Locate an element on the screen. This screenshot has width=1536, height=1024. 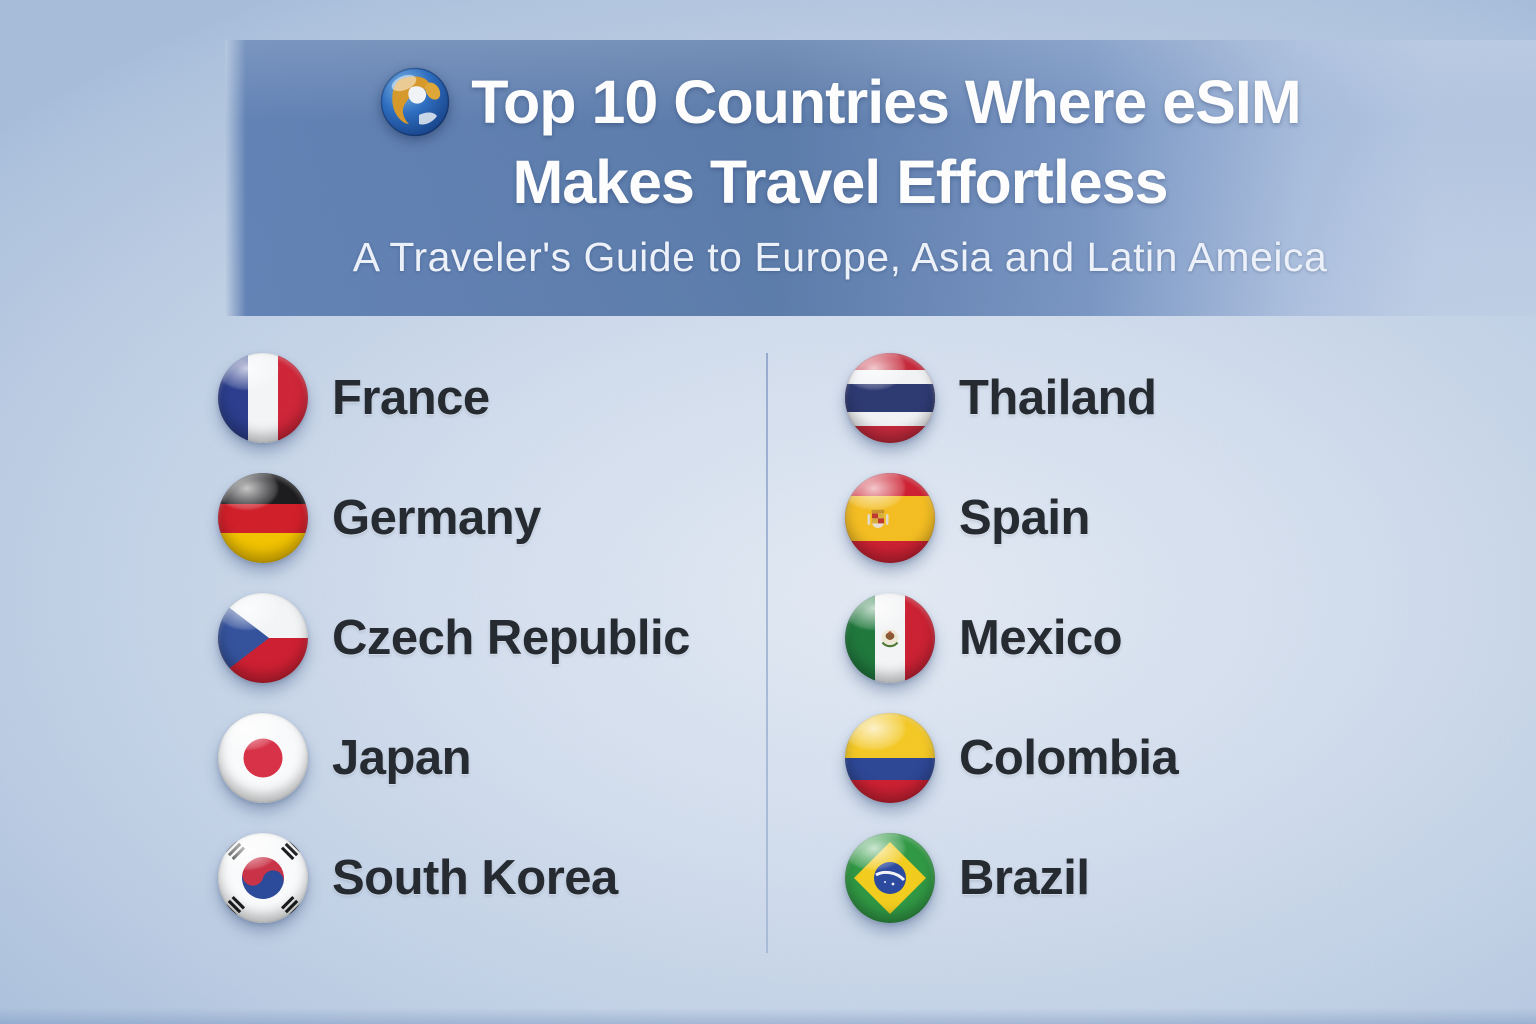
germany-flag-icon is located at coordinates (263, 517).